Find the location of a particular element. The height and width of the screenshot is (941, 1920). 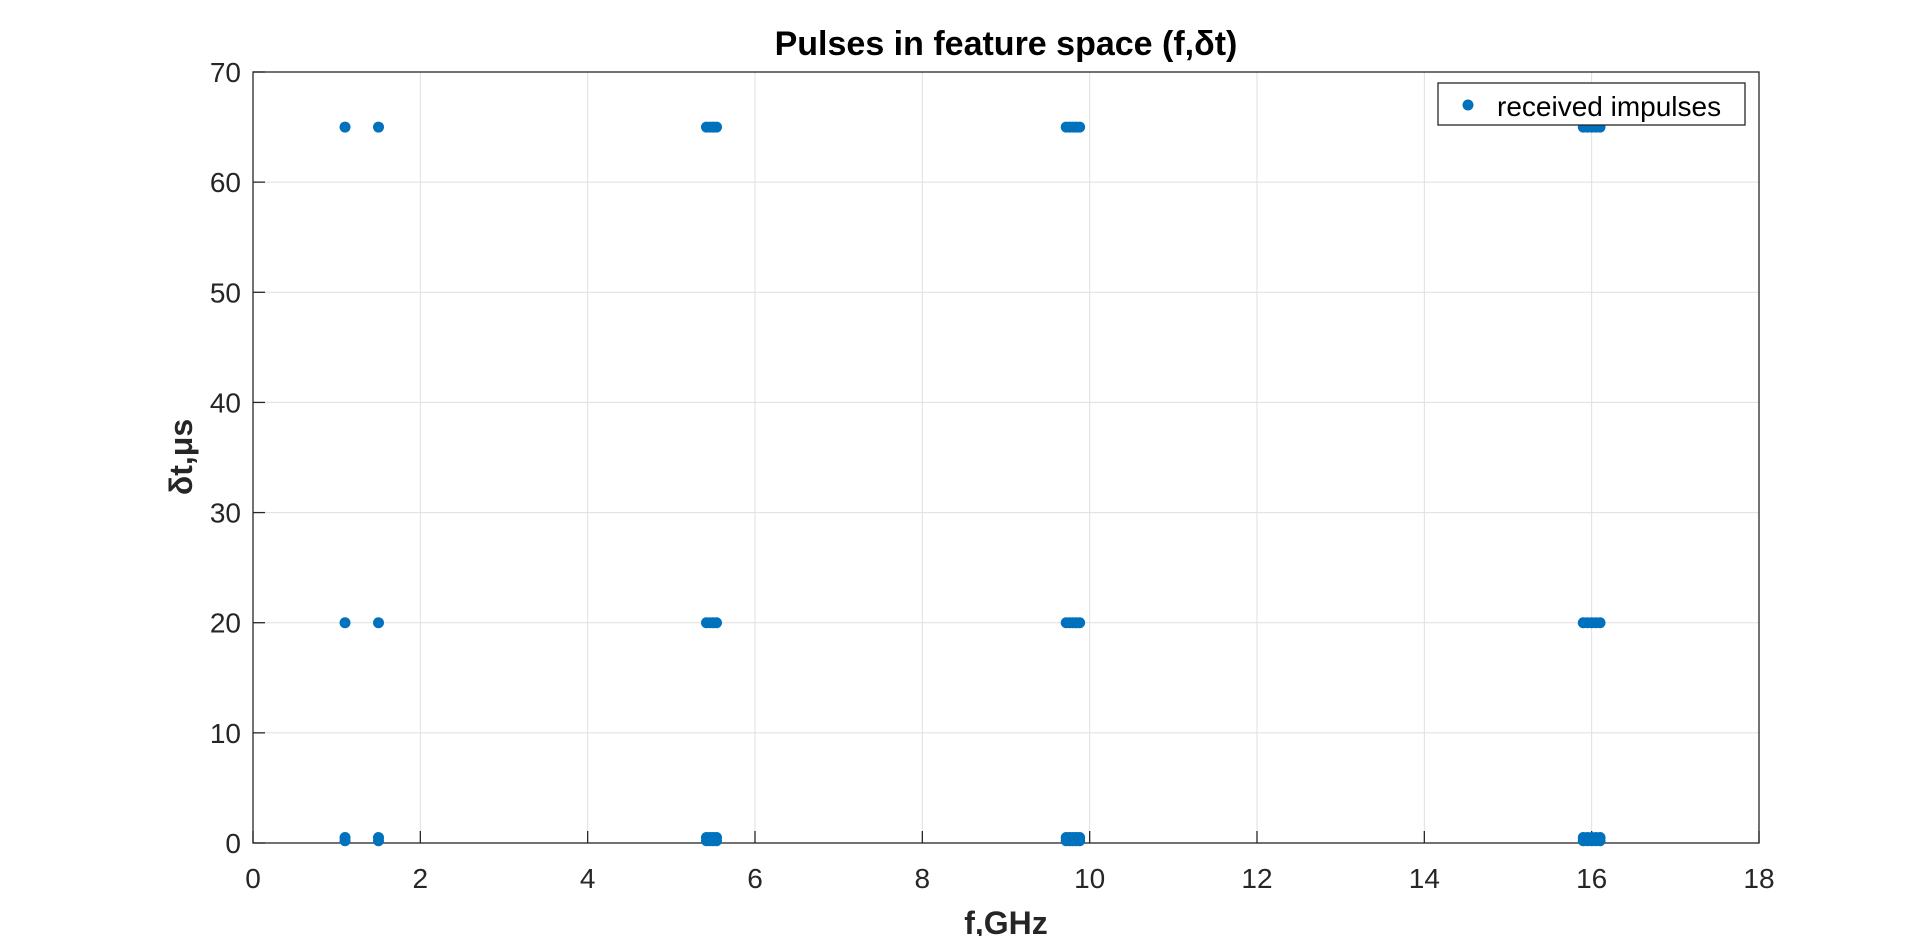

x-tick-label: 10 is located at coordinates (1089, 878).